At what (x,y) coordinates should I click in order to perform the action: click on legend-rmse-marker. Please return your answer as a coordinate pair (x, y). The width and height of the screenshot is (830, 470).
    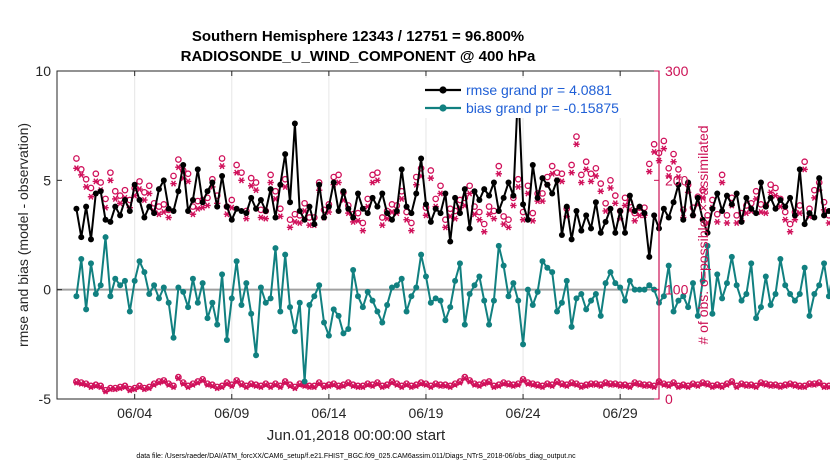
    Looking at the image, I should click on (443, 90).